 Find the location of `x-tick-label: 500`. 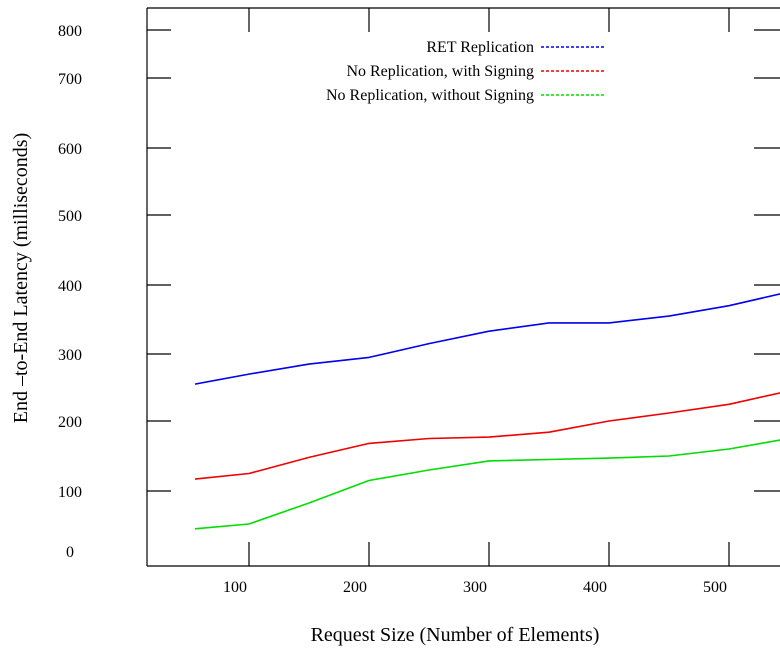

x-tick-label: 500 is located at coordinates (715, 587).